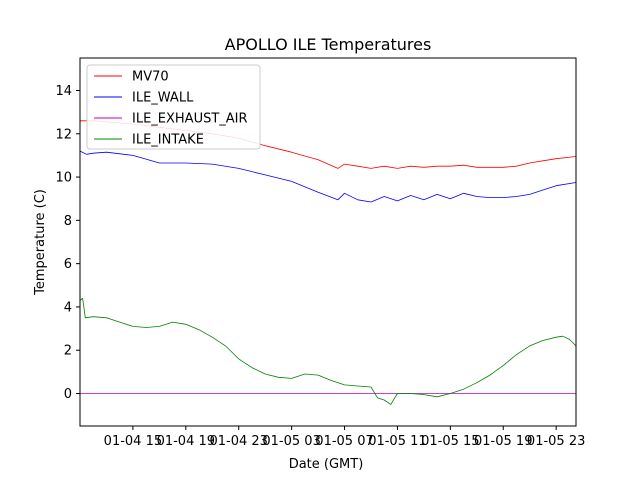 The width and height of the screenshot is (640, 484). Describe the element at coordinates (450, 441) in the screenshot. I see `x-tick-label: 01-05 15` at that location.